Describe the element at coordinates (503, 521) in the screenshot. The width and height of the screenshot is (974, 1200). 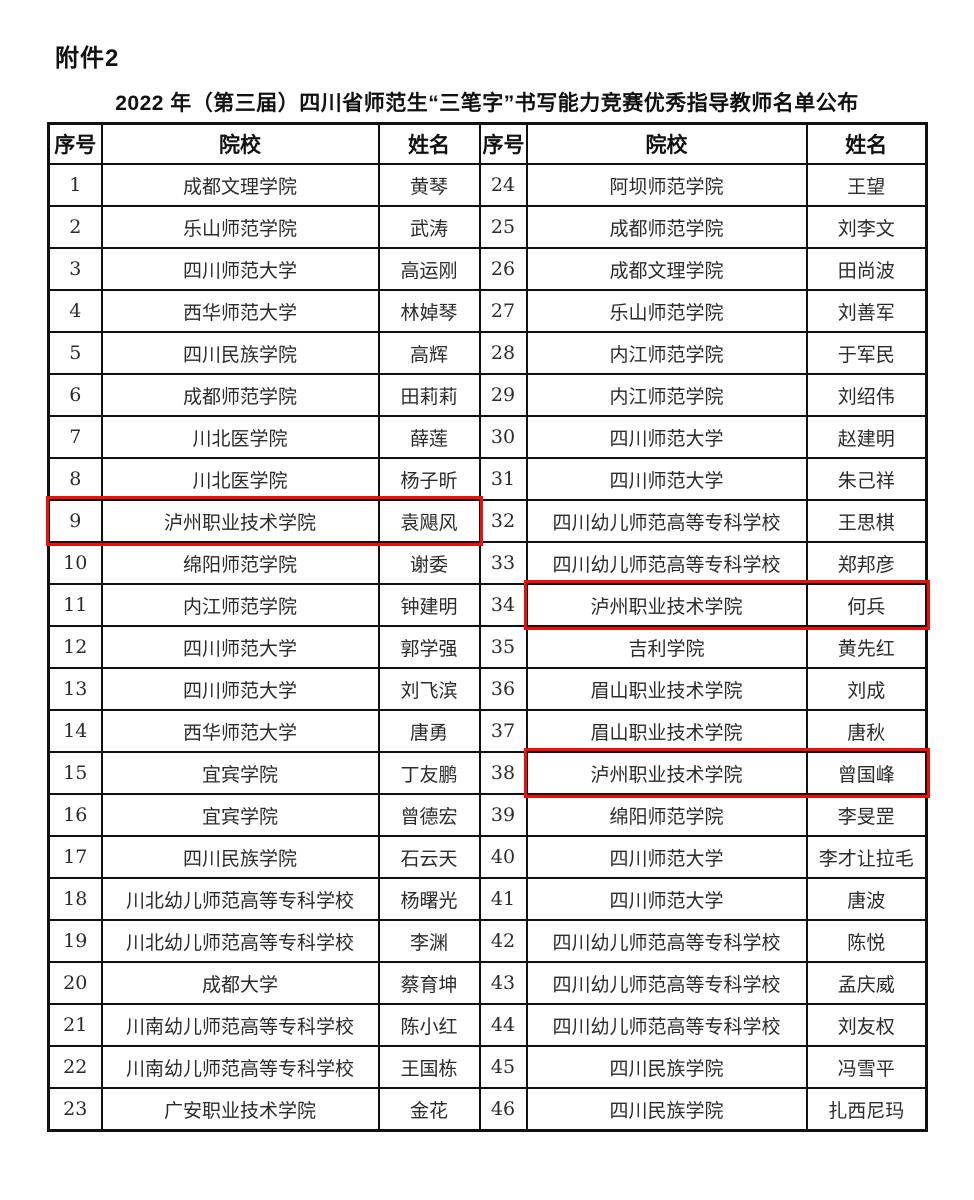
I see `row-number-cell: 32` at that location.